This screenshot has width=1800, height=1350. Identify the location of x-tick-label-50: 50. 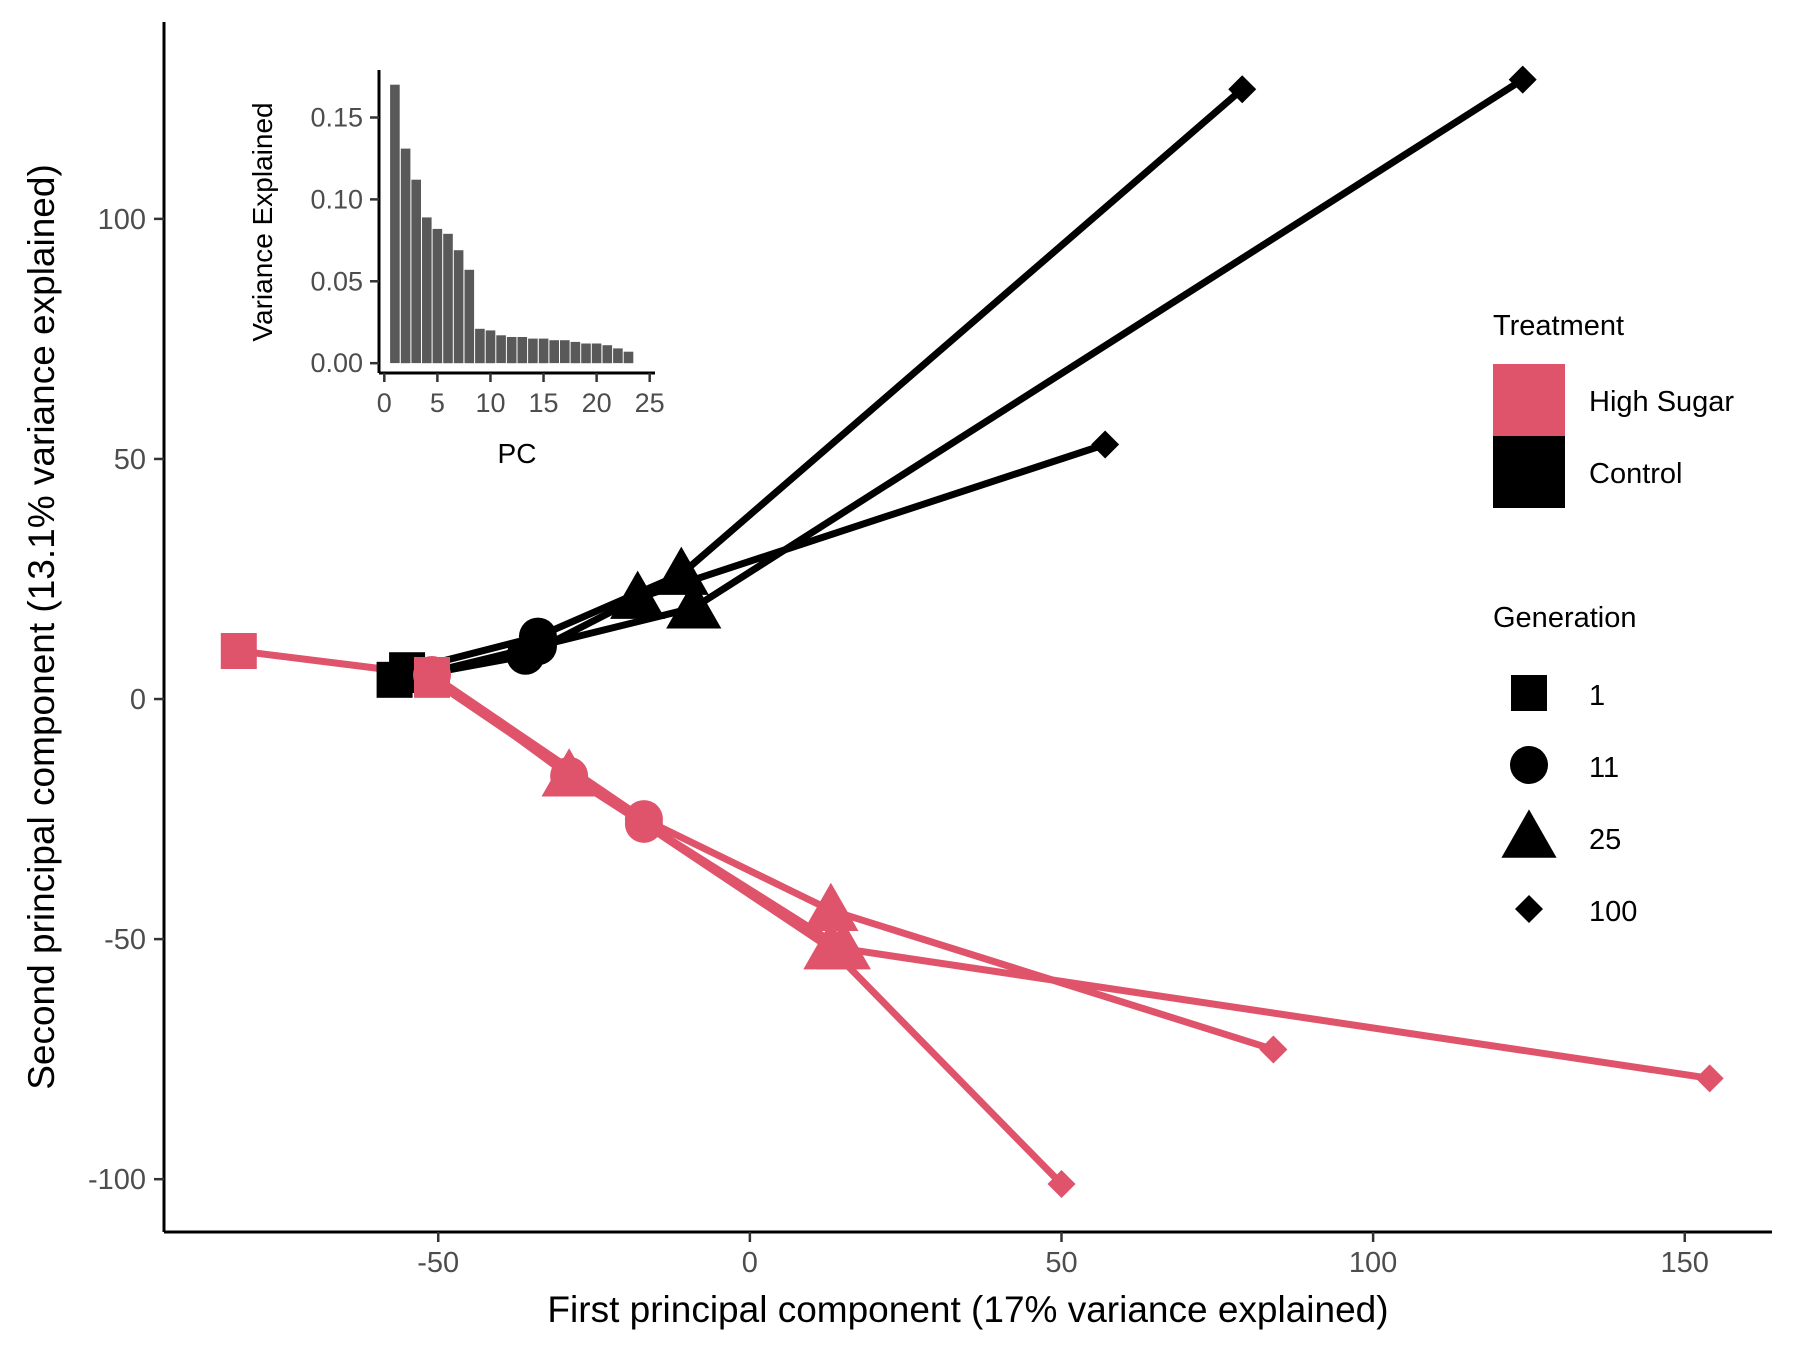
(1061, 1263).